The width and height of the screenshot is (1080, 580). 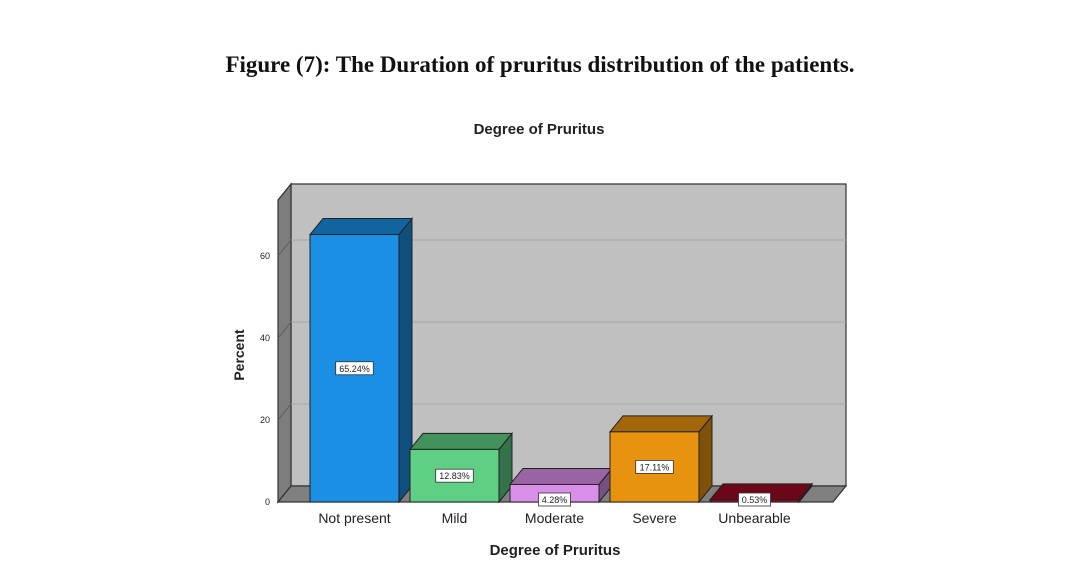 What do you see at coordinates (561, 487) in the screenshot?
I see `bar-moderate: 4.28%` at bounding box center [561, 487].